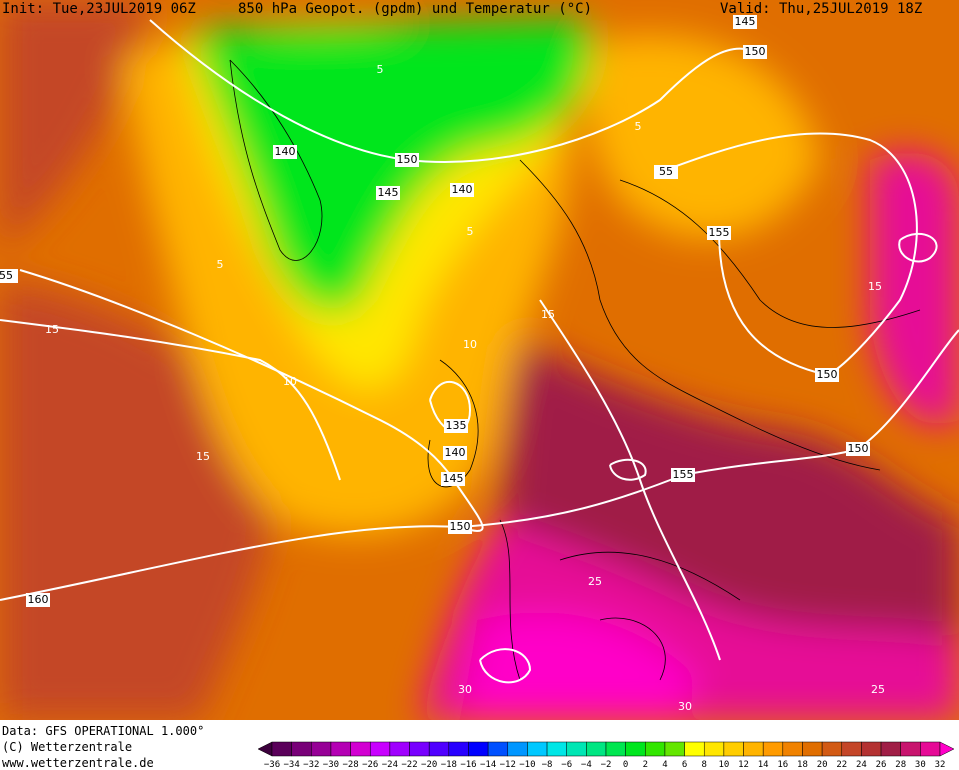 This screenshot has height=770, width=959. What do you see at coordinates (881, 765) in the screenshot?
I see `colorbar-label: 26` at bounding box center [881, 765].